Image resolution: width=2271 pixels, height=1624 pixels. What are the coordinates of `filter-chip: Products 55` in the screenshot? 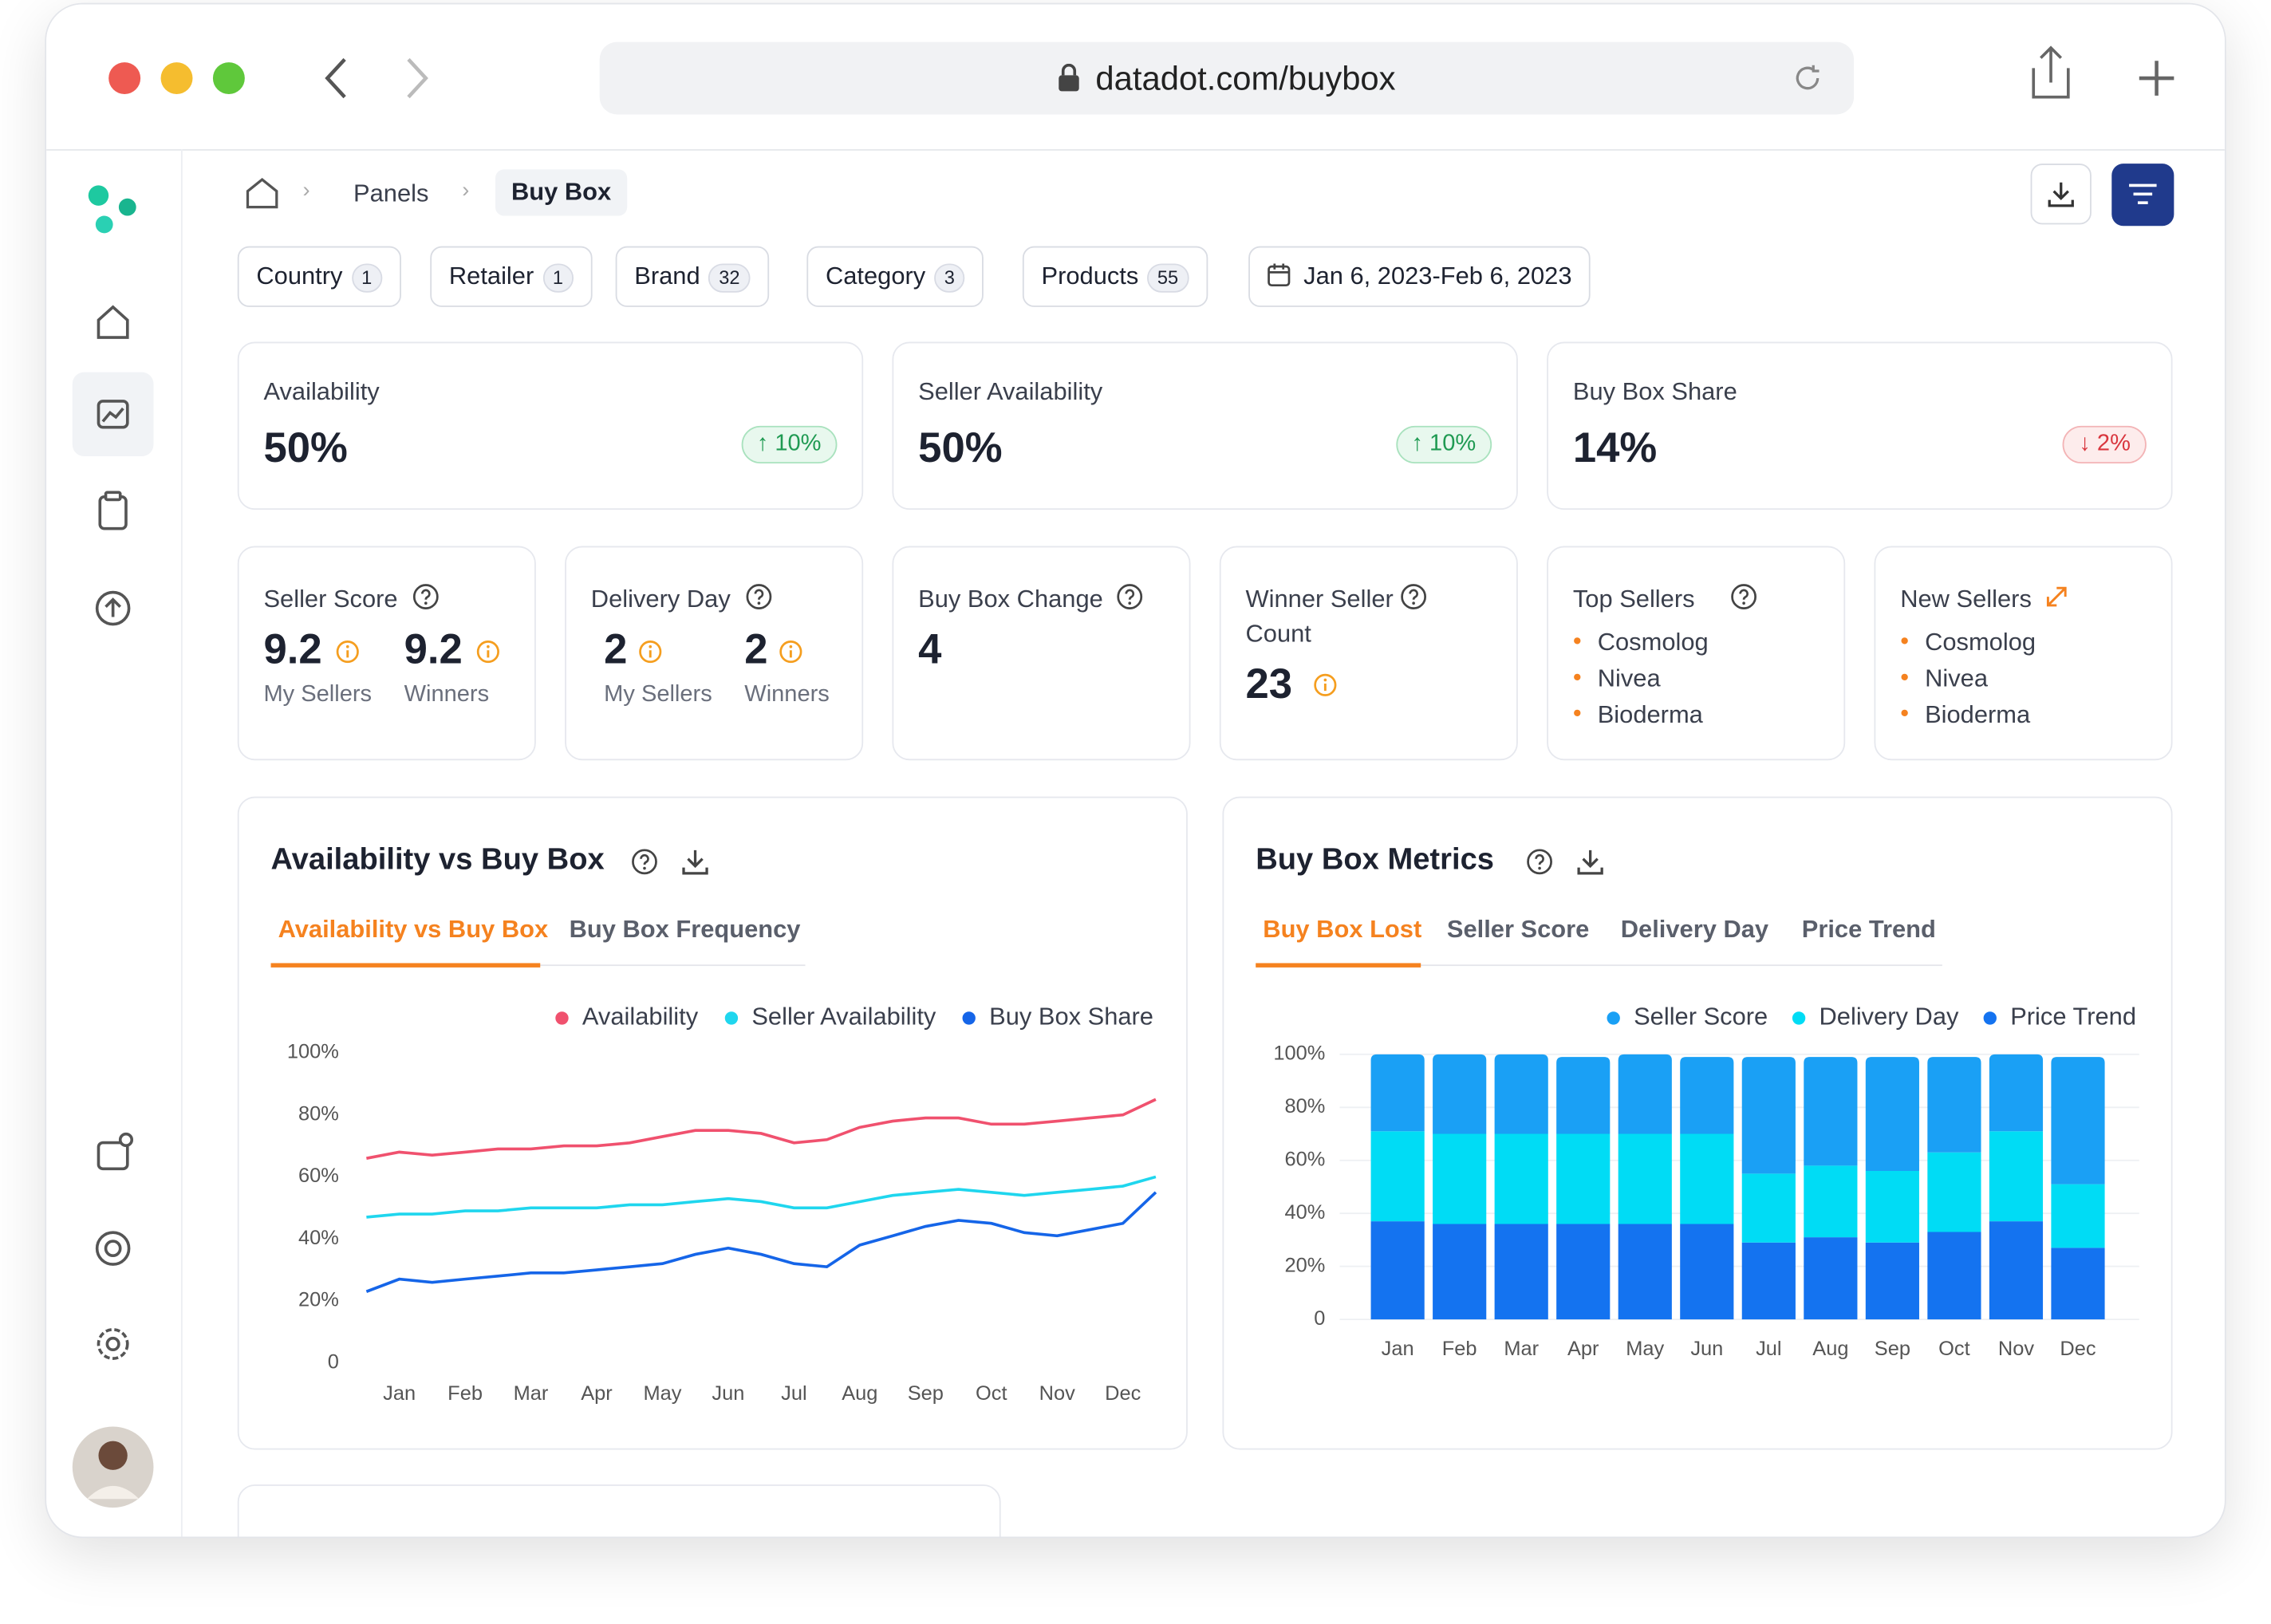 It's located at (1115, 277).